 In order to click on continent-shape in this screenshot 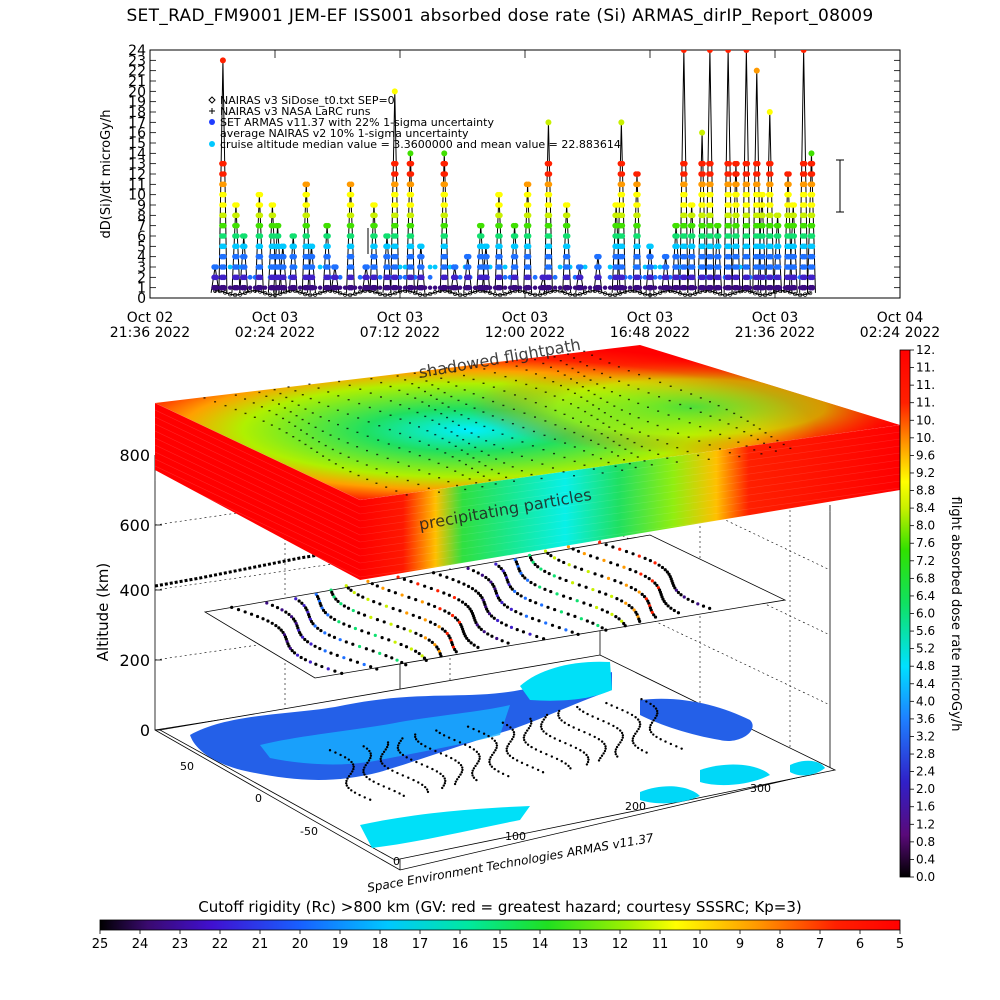, I will do `click(735, 775)`.